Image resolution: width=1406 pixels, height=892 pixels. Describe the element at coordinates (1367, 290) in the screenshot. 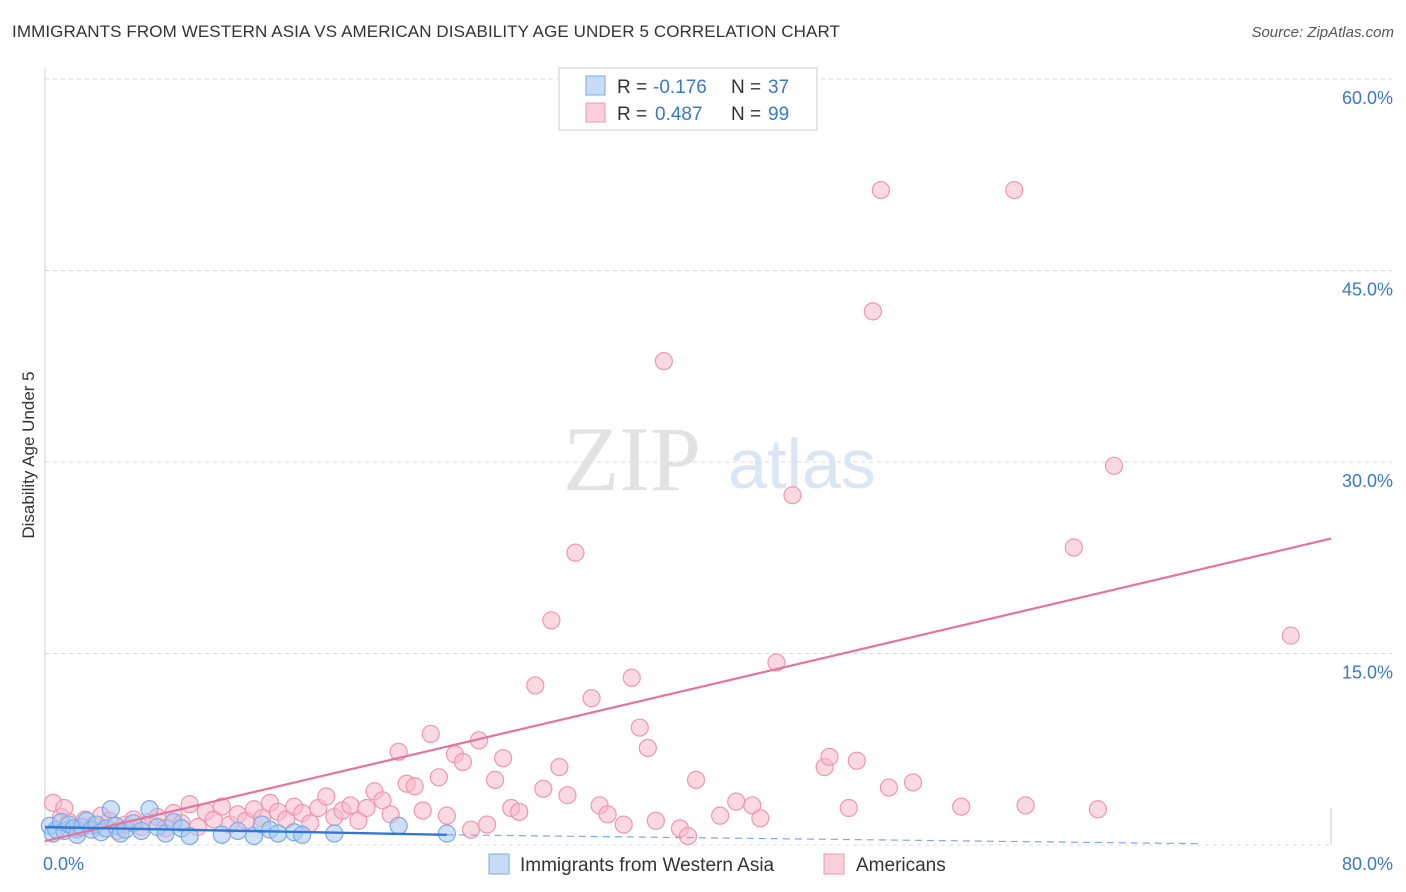

I see `y-tick-label: 45.0%` at that location.